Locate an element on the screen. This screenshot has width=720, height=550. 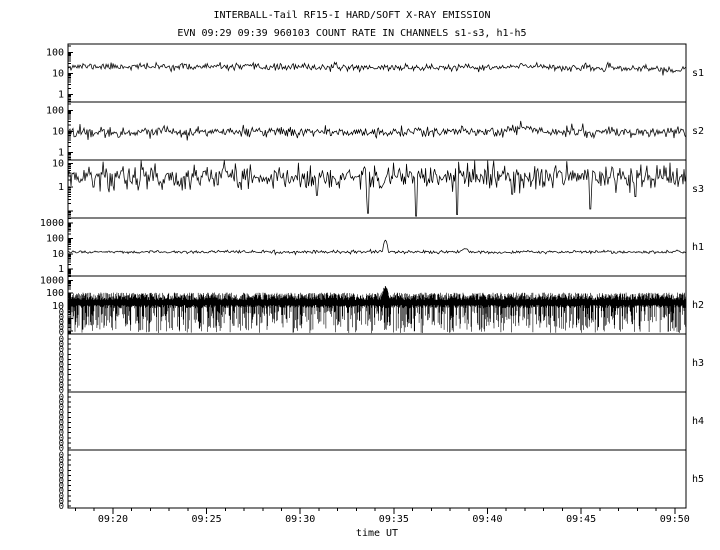
x-tick-label: 09:40 is located at coordinates (487, 519).